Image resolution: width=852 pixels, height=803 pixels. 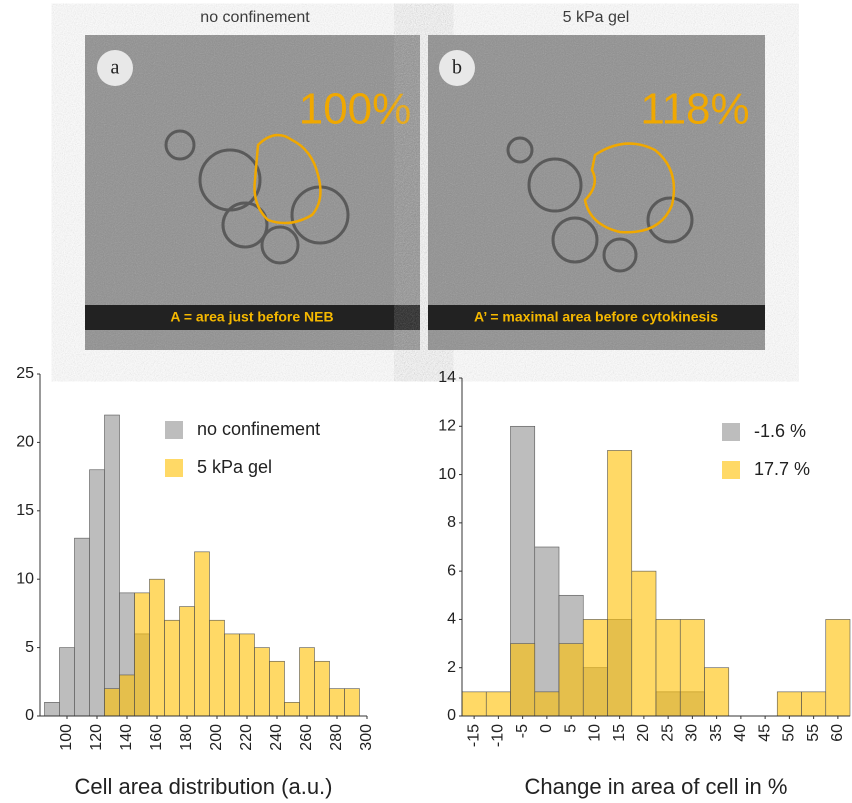 What do you see at coordinates (570, 728) in the screenshot?
I see `x-tick-label: 5` at bounding box center [570, 728].